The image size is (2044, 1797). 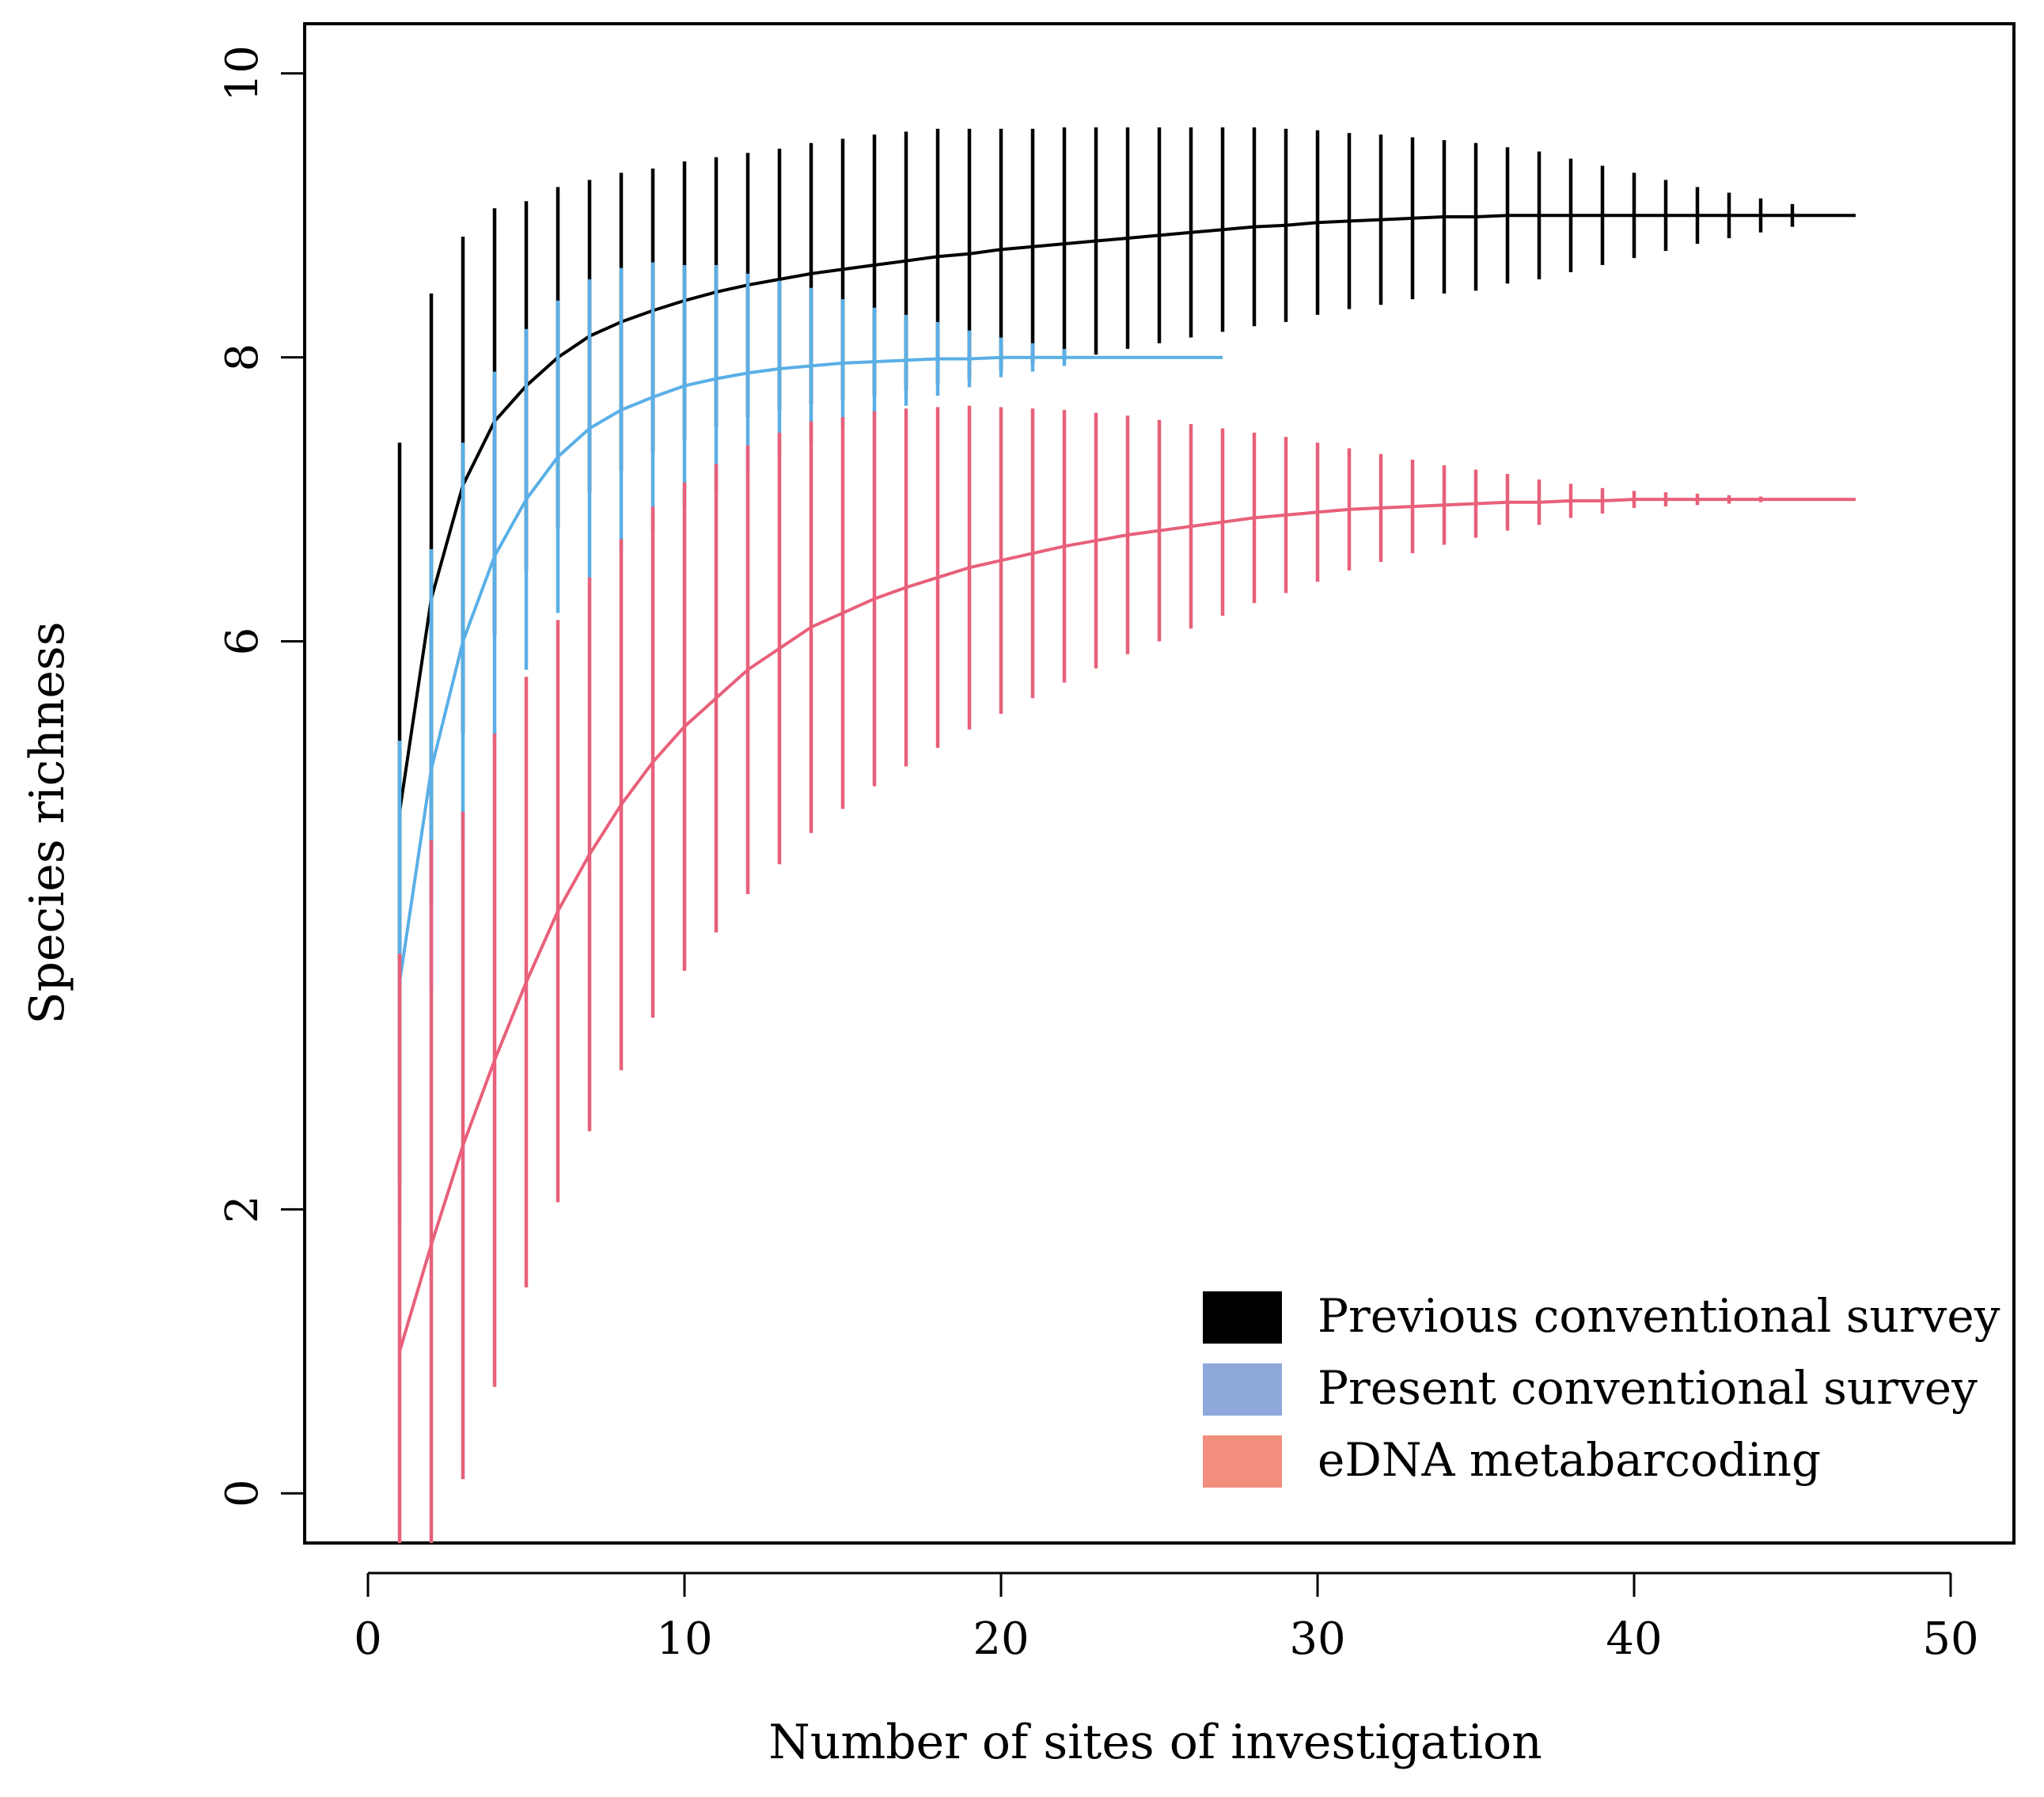 I want to click on legend-label-edna: eDNA metabarcoding, so click(x=1569, y=1460).